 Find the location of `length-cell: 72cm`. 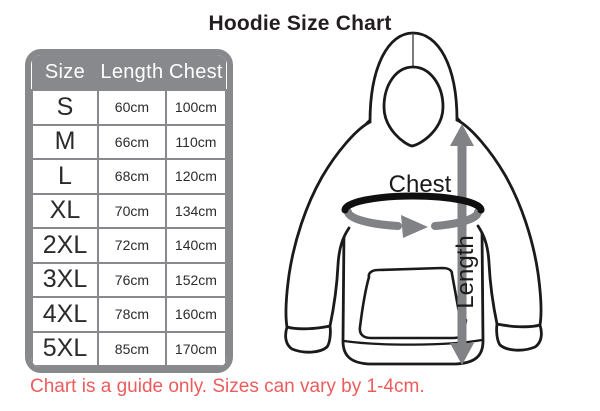

length-cell: 72cm is located at coordinates (131, 245).